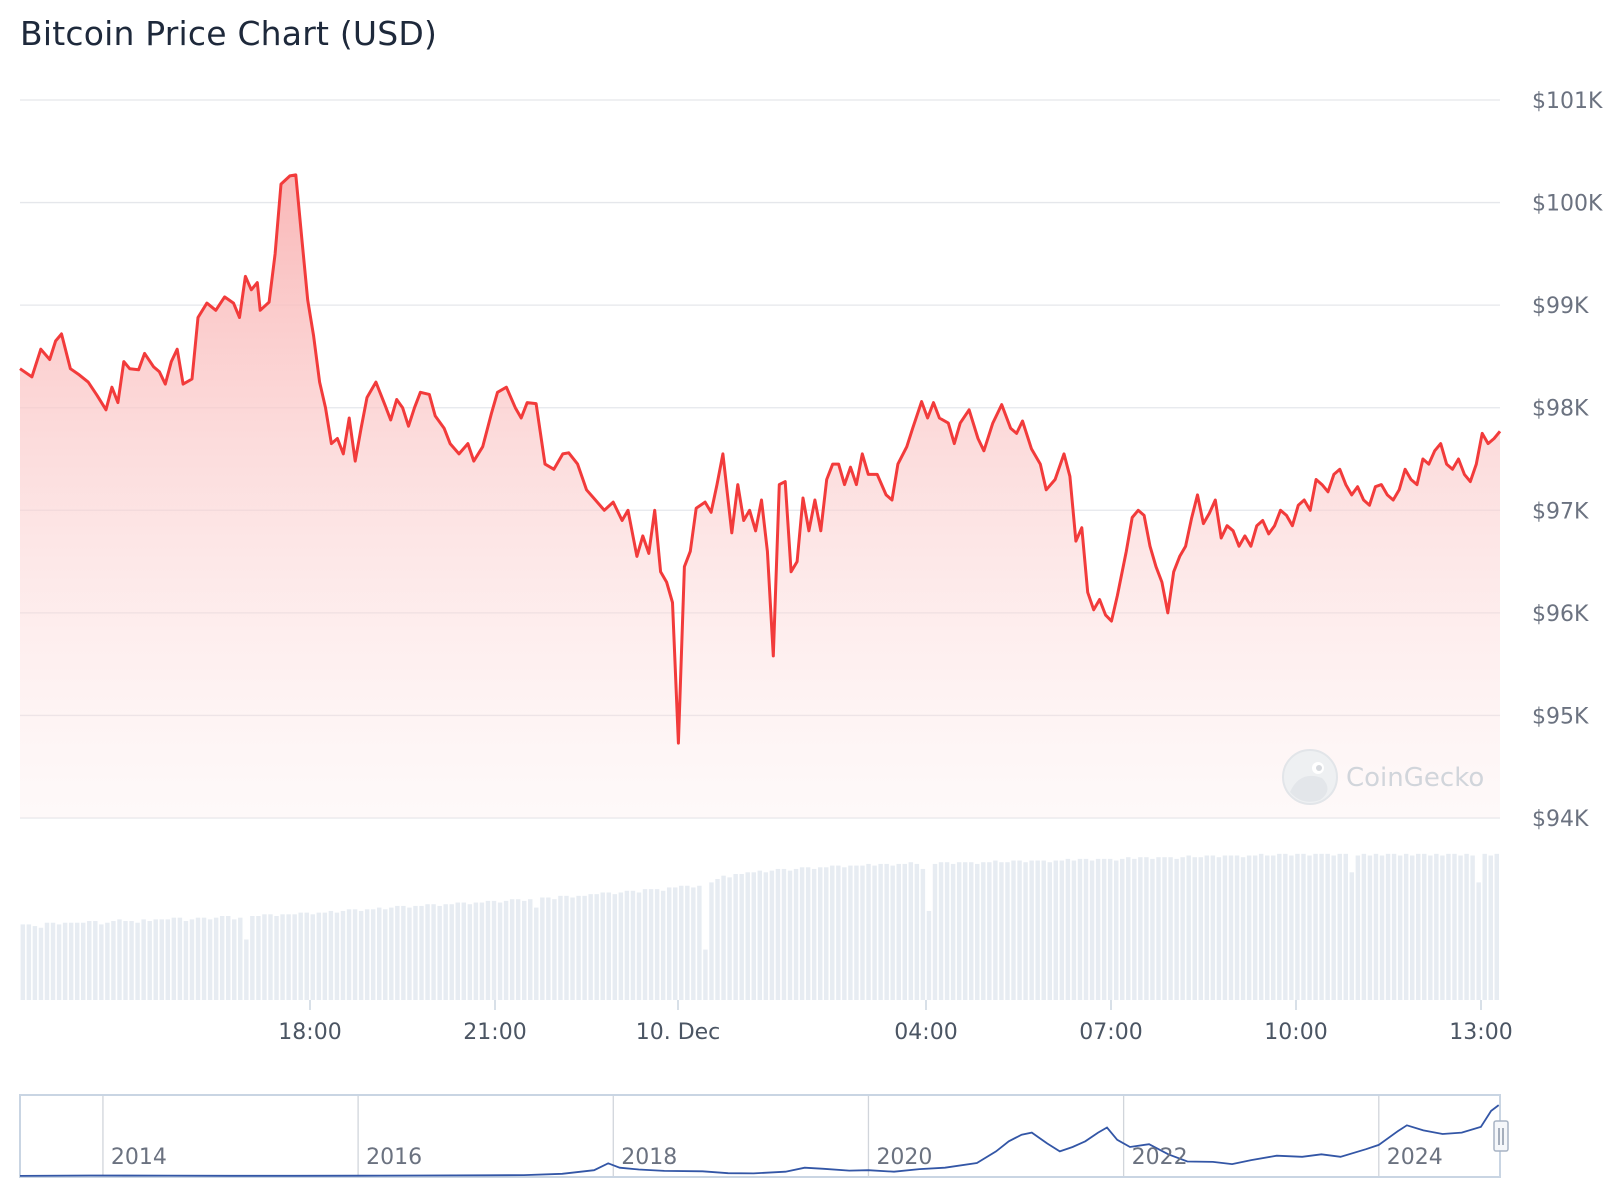 This screenshot has height=1200, width=1618. Describe the element at coordinates (494, 1032) in the screenshot. I see `x-tick-label: 21:00` at that location.